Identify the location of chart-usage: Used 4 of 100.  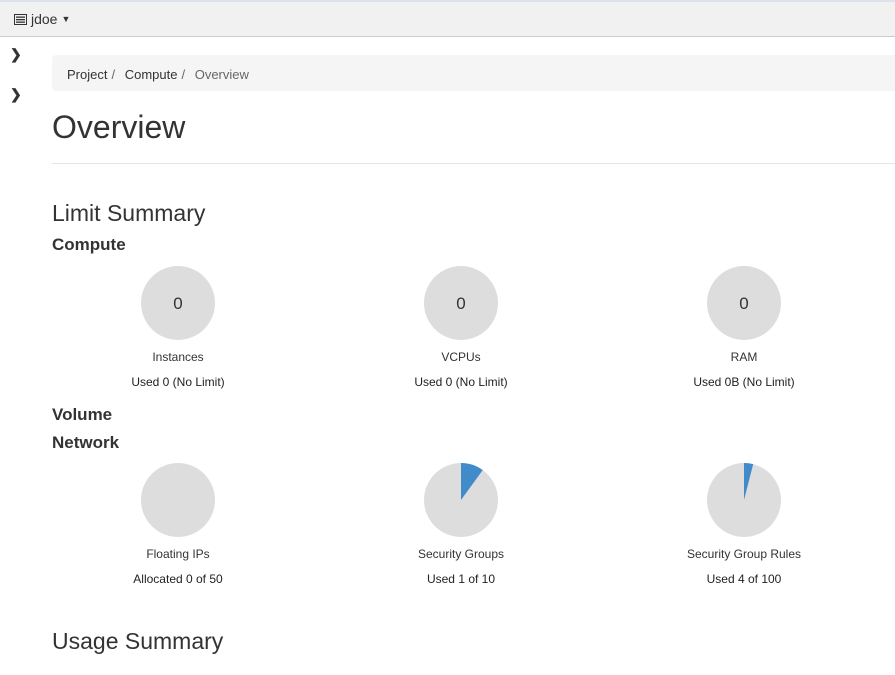
(744, 579).